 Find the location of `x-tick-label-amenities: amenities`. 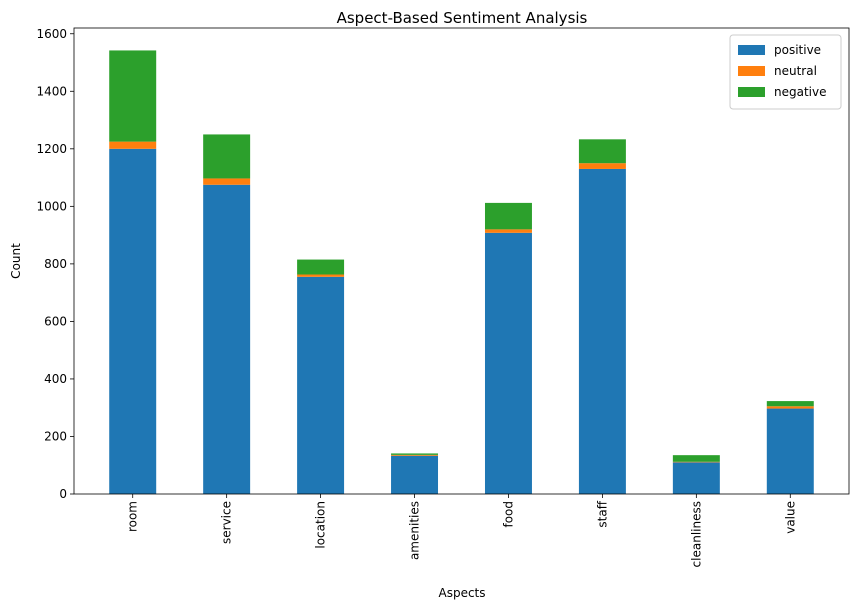

x-tick-label-amenities: amenities is located at coordinates (415, 530).